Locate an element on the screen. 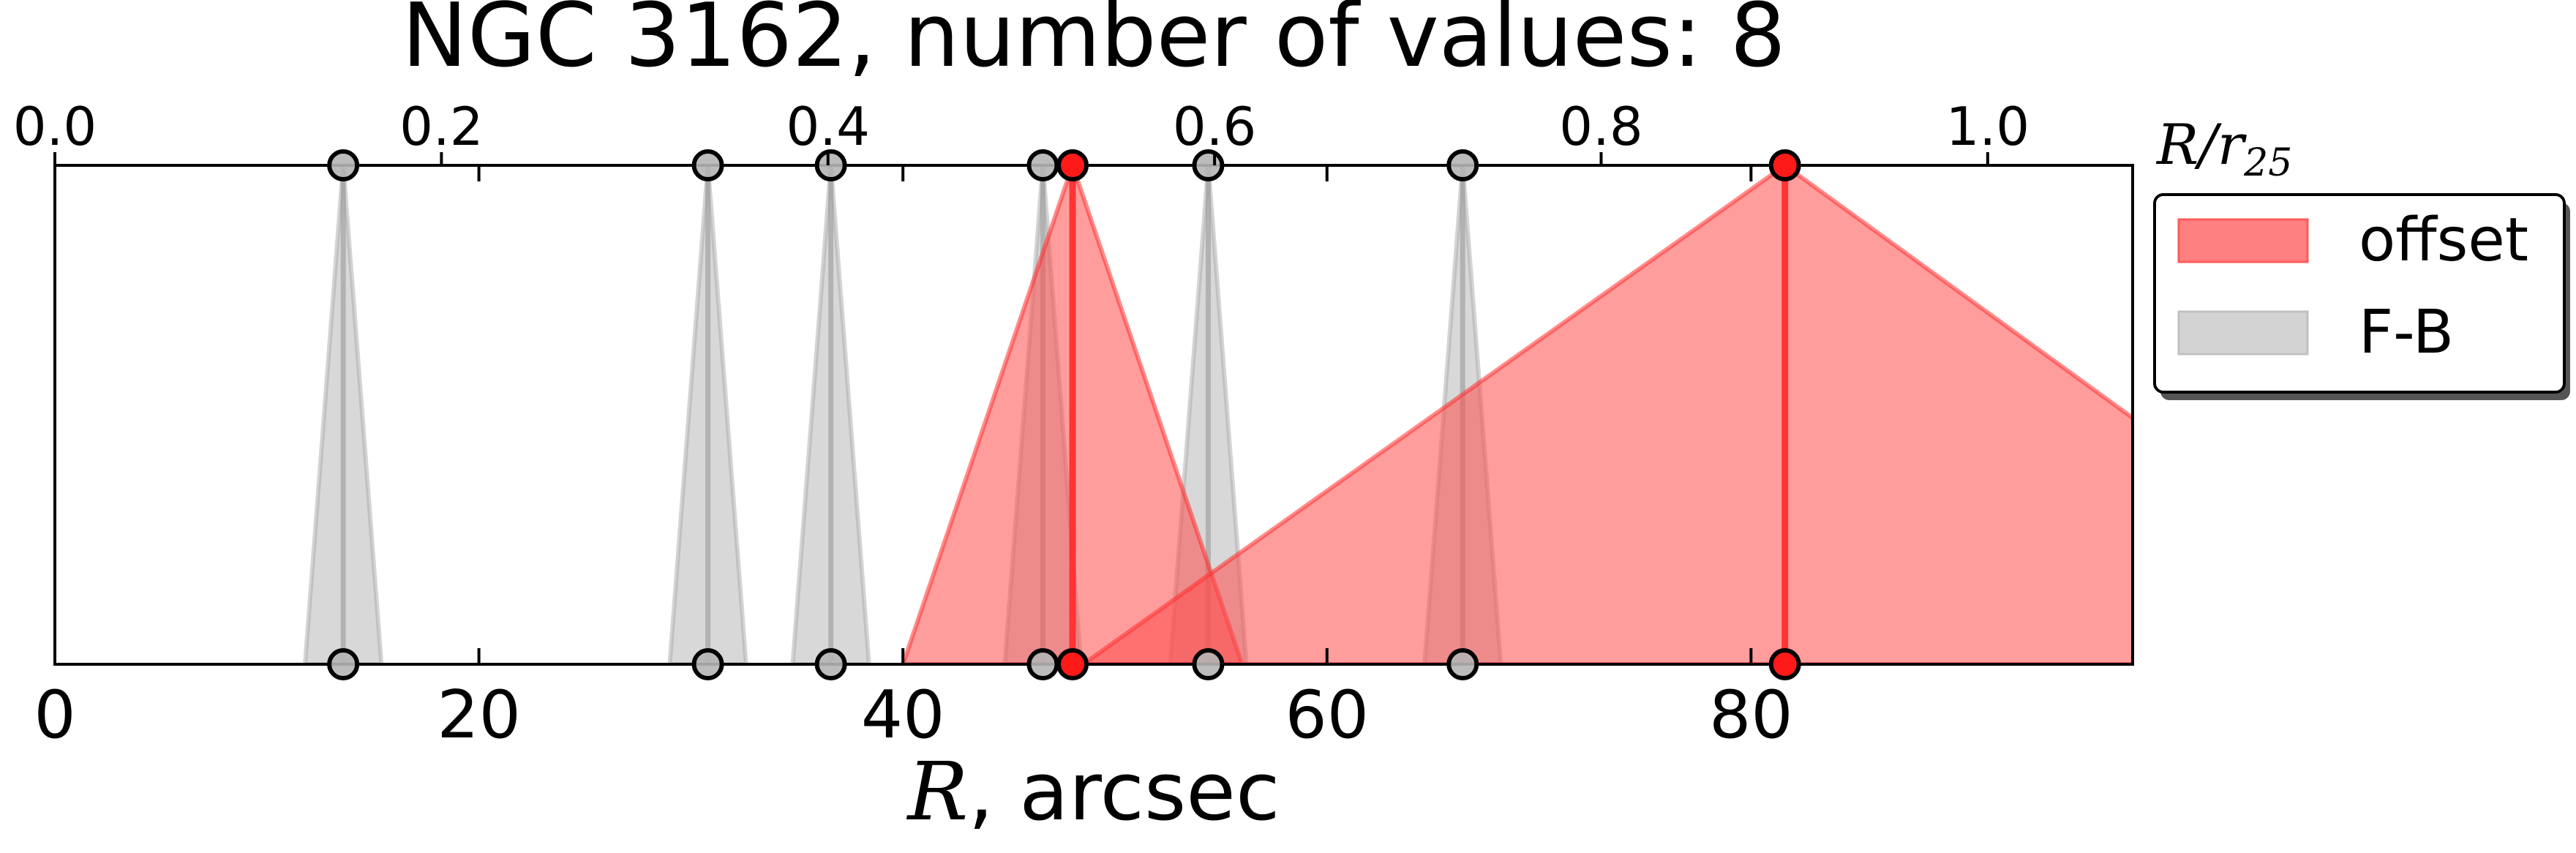  top-tick-label-4: 0.8 is located at coordinates (1601, 126).